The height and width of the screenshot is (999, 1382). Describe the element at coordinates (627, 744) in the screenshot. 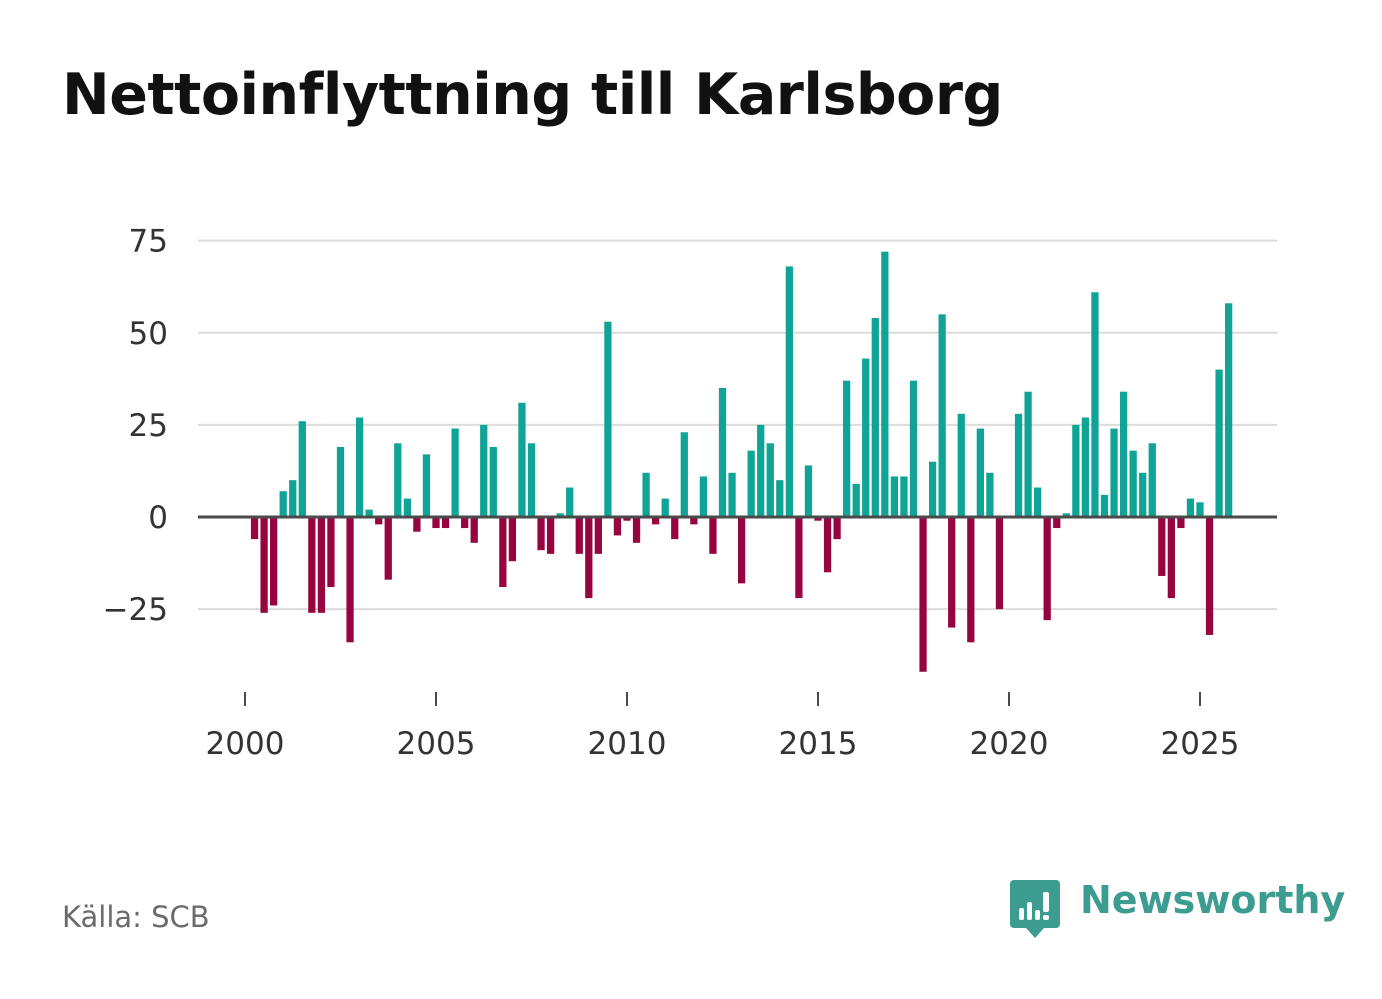

I see `x-tick-label: 2010` at that location.